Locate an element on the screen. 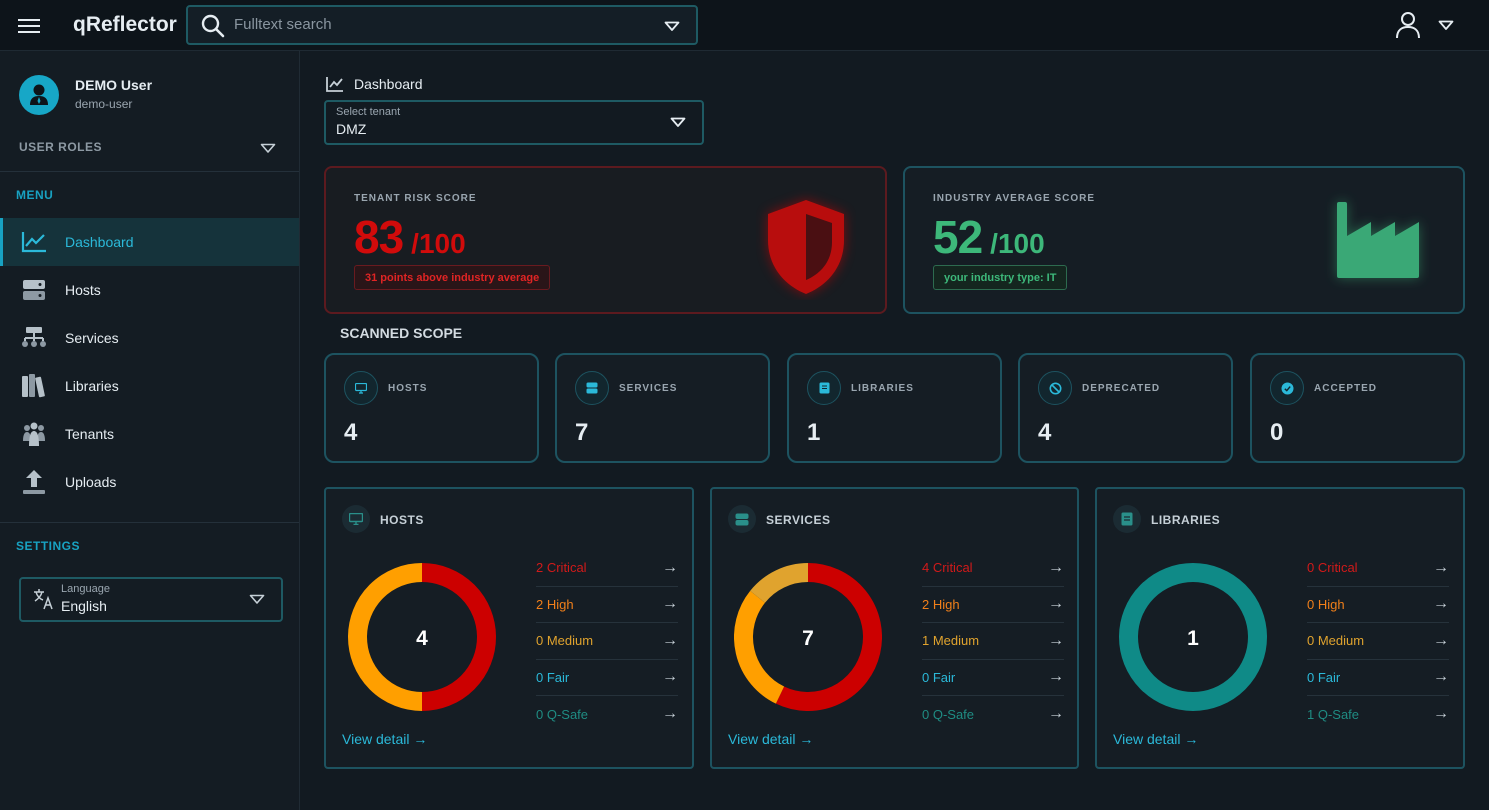 The height and width of the screenshot is (810, 1489). scope-count: 4 is located at coordinates (1045, 432).